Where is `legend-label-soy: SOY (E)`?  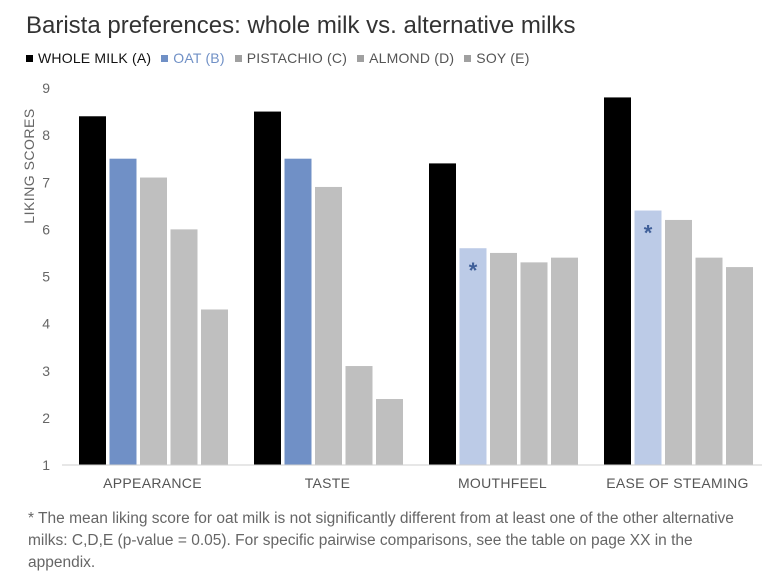 legend-label-soy: SOY (E) is located at coordinates (503, 58).